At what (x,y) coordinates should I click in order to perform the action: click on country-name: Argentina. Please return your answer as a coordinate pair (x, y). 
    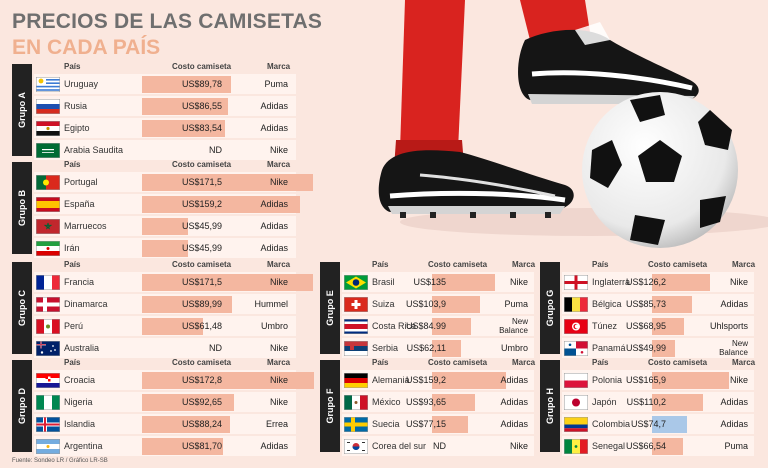
    Looking at the image, I should click on (83, 446).